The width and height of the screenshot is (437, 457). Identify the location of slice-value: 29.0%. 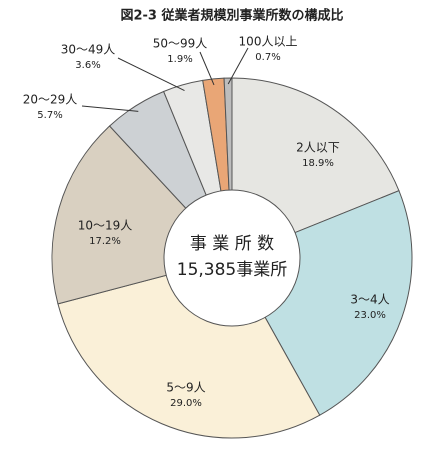
(186, 403).